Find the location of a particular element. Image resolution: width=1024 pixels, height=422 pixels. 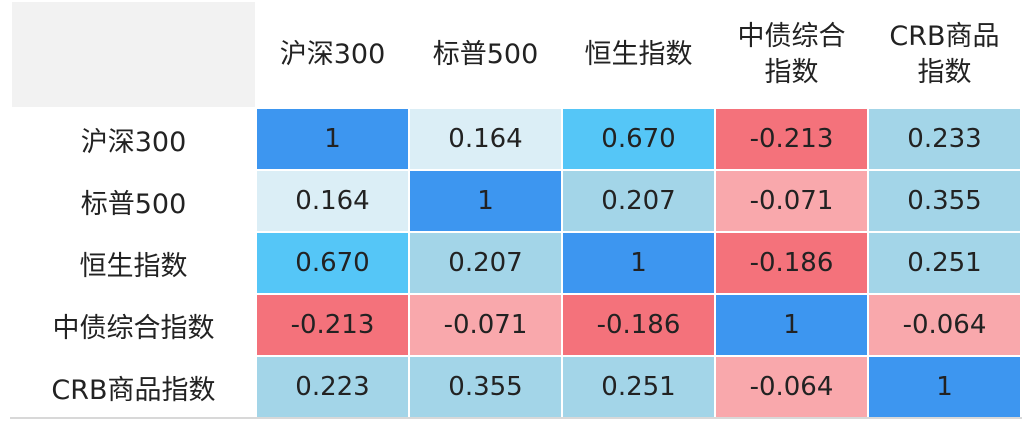

column-header: 标普500 is located at coordinates (485, 54).